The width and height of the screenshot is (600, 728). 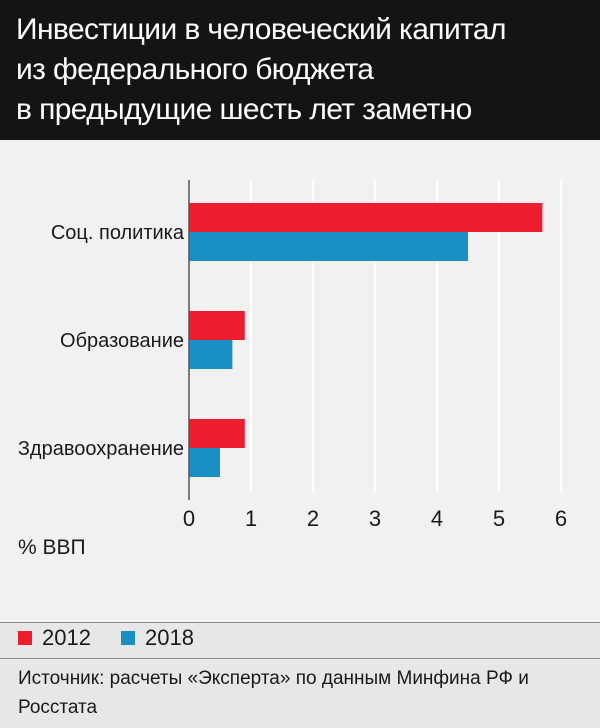 I want to click on x-tick-label: 5, so click(x=499, y=518).